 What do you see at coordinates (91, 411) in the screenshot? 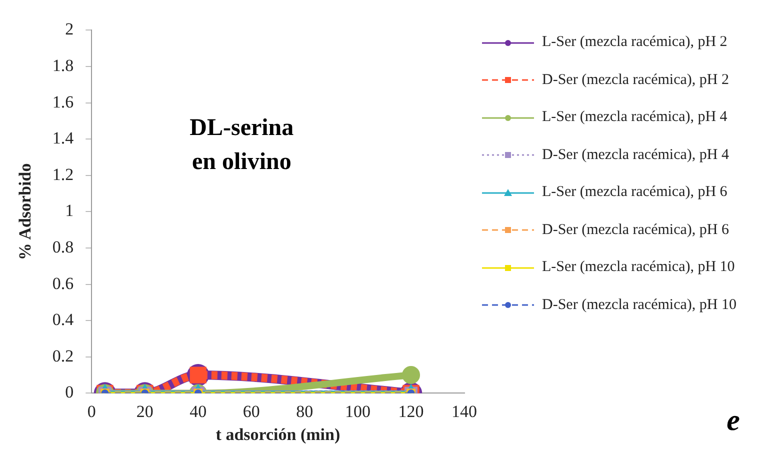
I see `x-tick-label: 0` at bounding box center [91, 411].